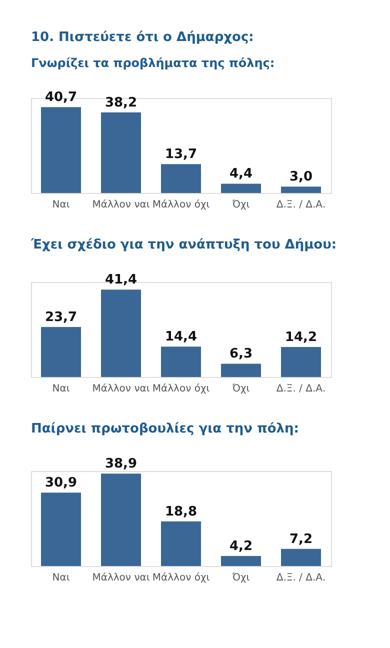  I want to click on data-label: 18,8, so click(181, 512).